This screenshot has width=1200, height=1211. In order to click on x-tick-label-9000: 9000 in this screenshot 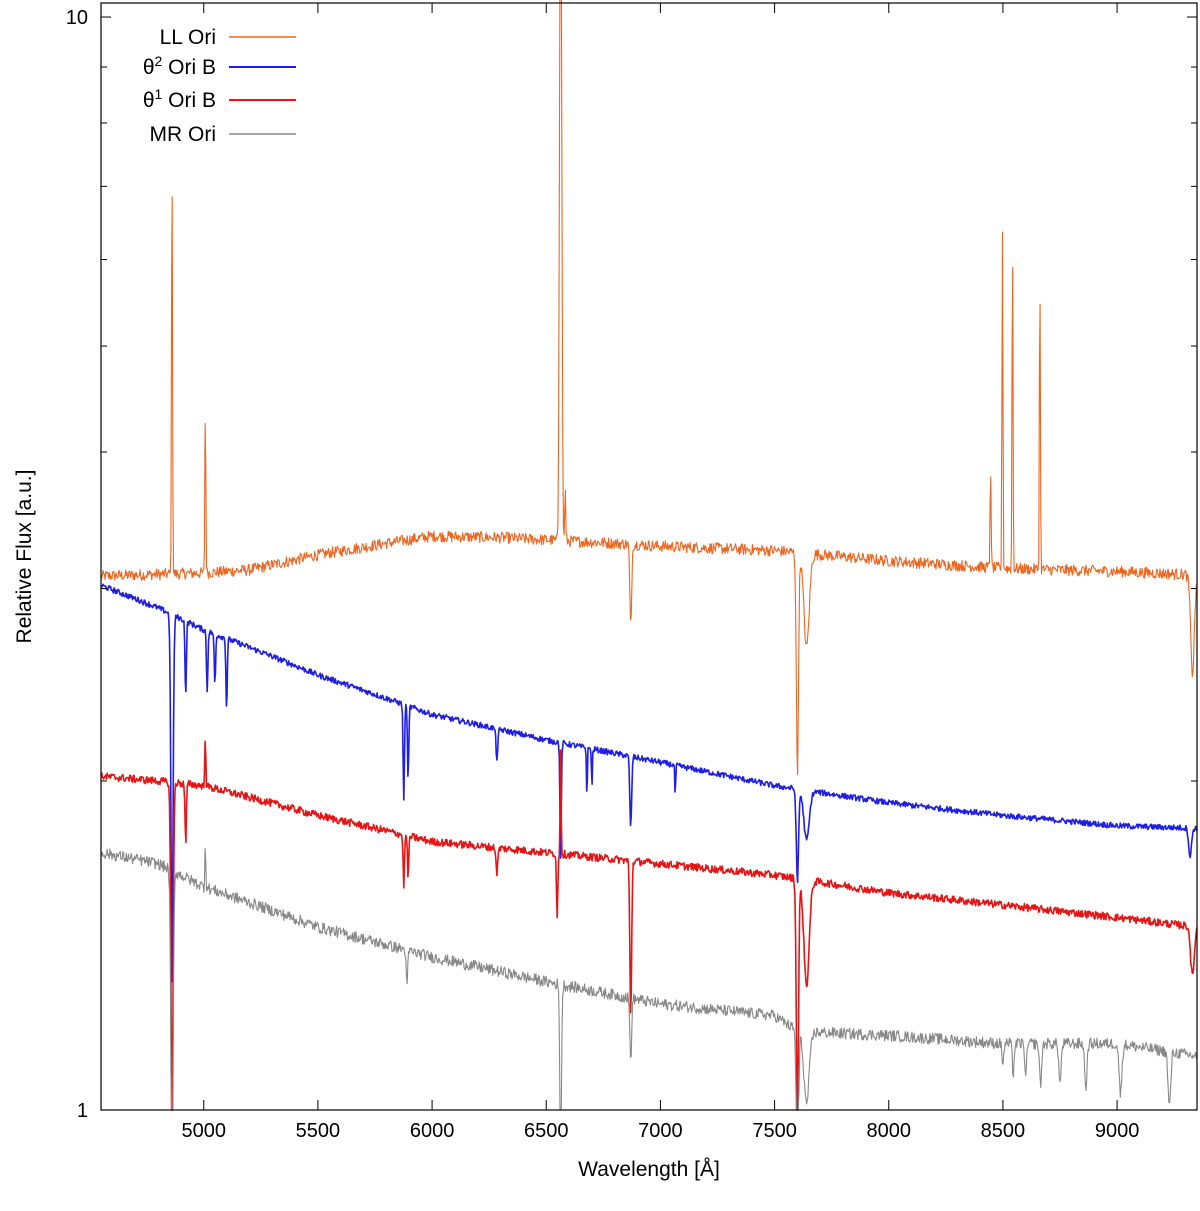, I will do `click(1117, 1131)`.